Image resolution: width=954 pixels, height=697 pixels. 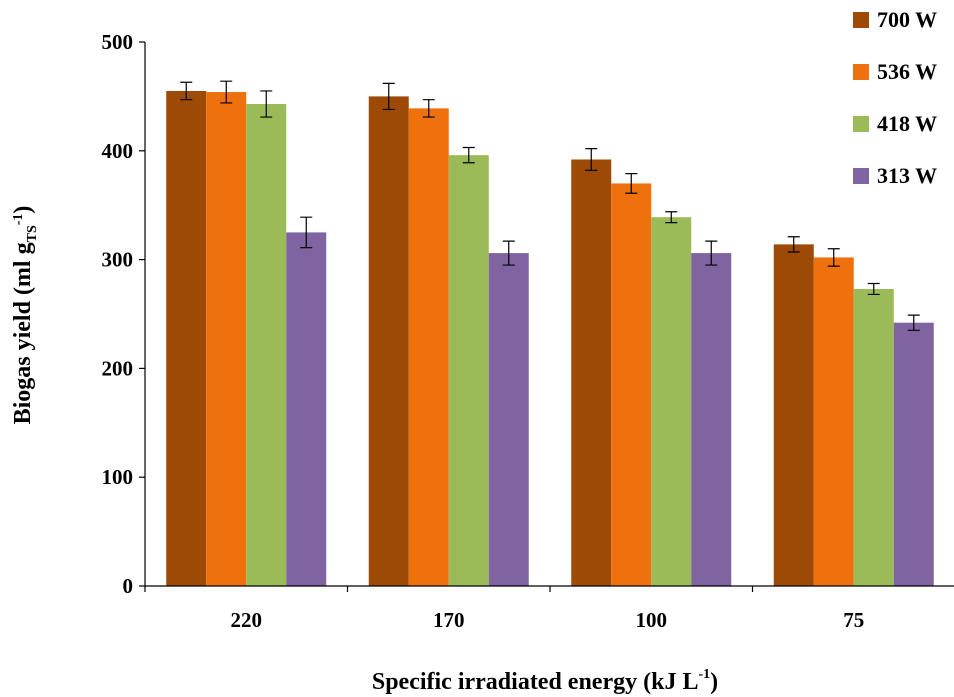 I want to click on legend-swatch-700w, so click(x=861, y=20).